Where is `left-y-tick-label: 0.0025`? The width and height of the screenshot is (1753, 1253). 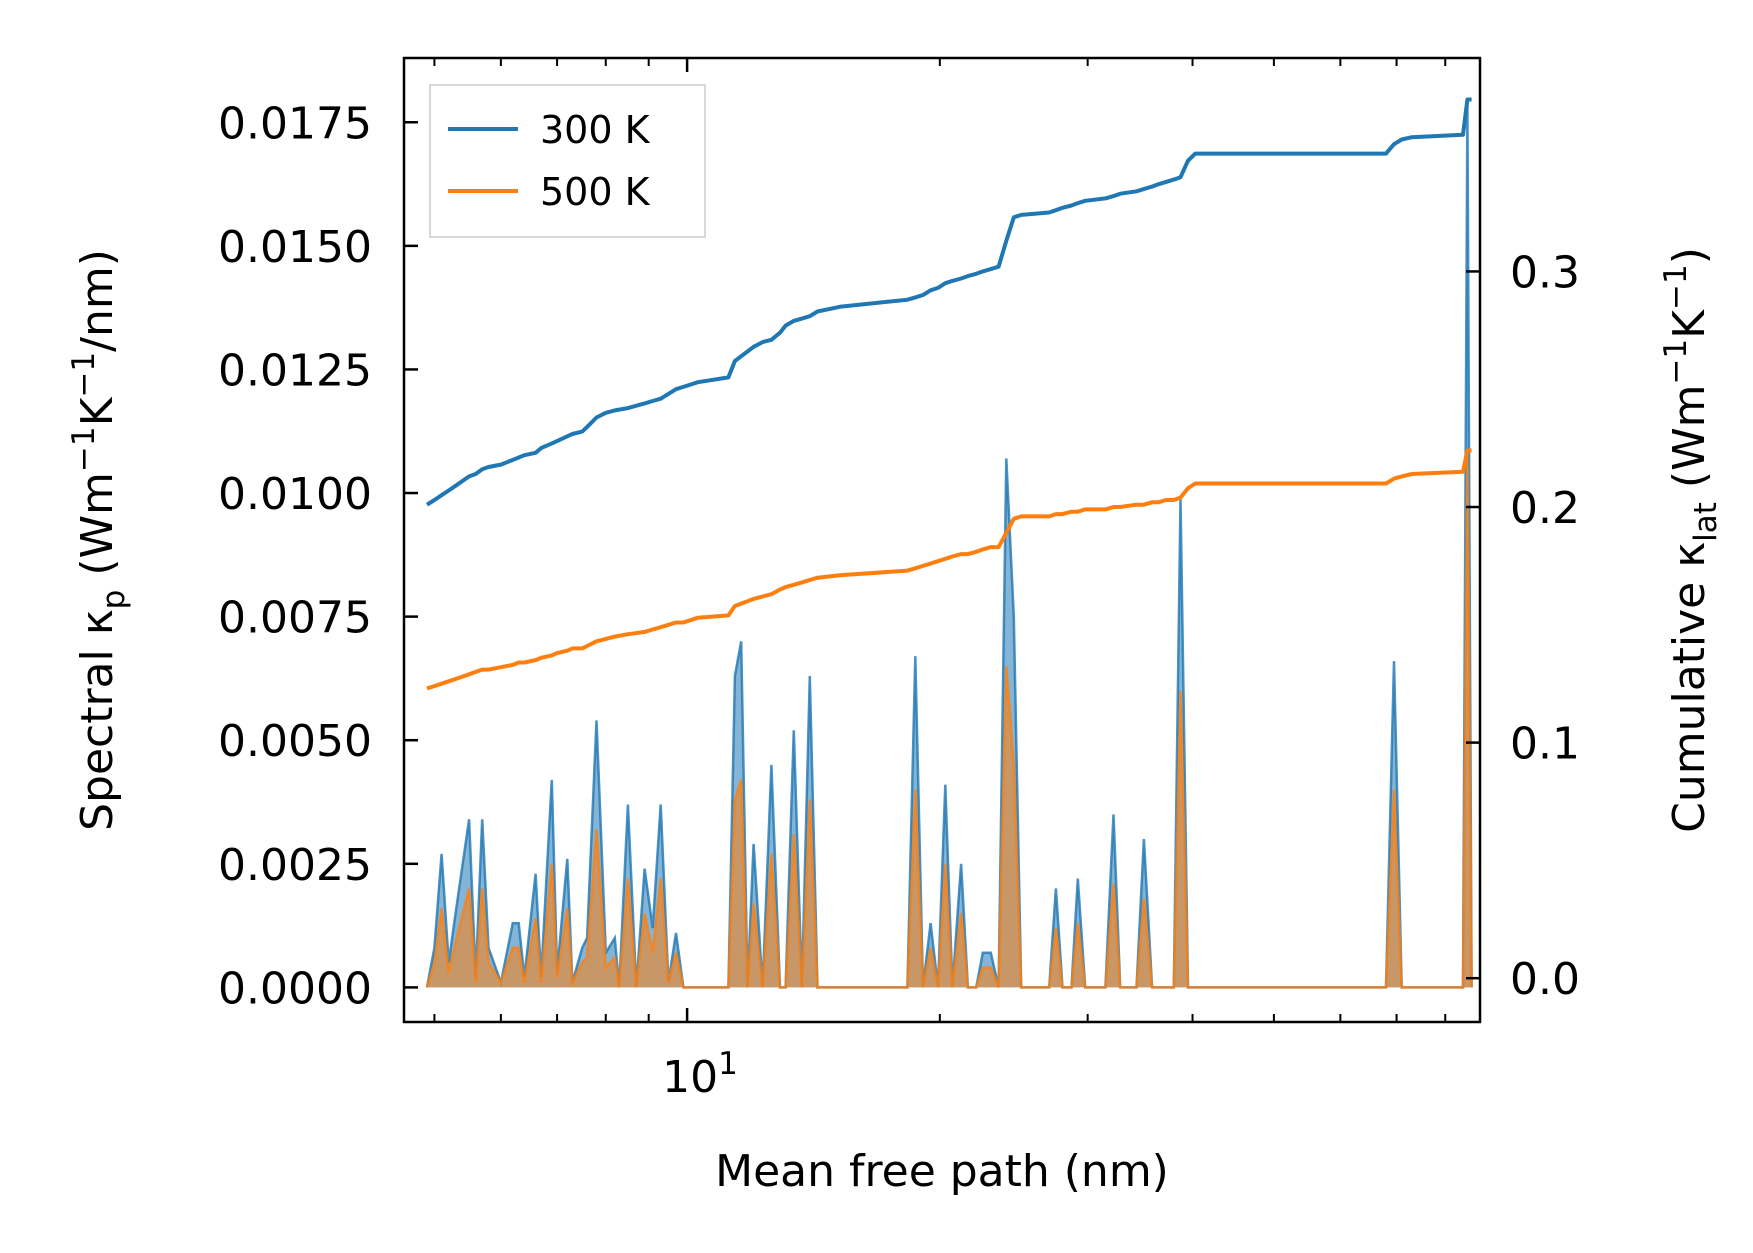
left-y-tick-label: 0.0025 is located at coordinates (295, 865).